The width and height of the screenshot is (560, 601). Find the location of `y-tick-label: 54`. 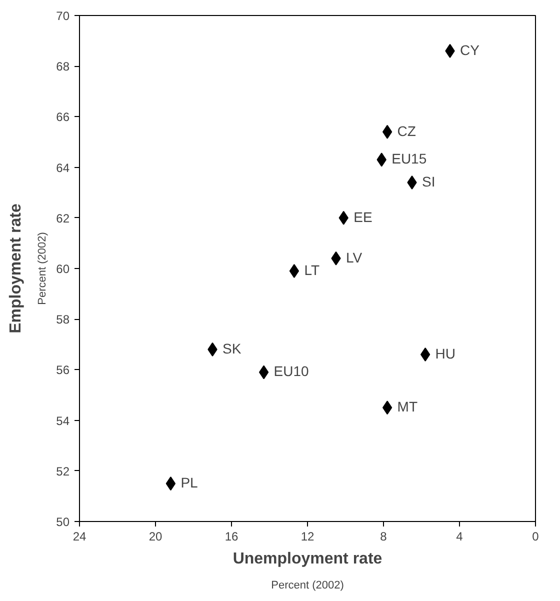

y-tick-label: 54 is located at coordinates (63, 421).